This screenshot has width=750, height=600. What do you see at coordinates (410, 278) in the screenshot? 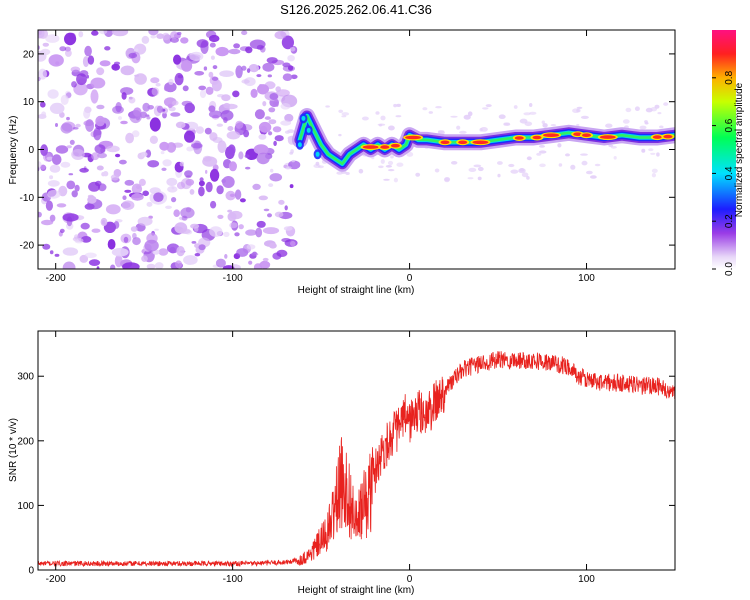
I see `spectrogram-x-tick-label: 0` at bounding box center [410, 278].